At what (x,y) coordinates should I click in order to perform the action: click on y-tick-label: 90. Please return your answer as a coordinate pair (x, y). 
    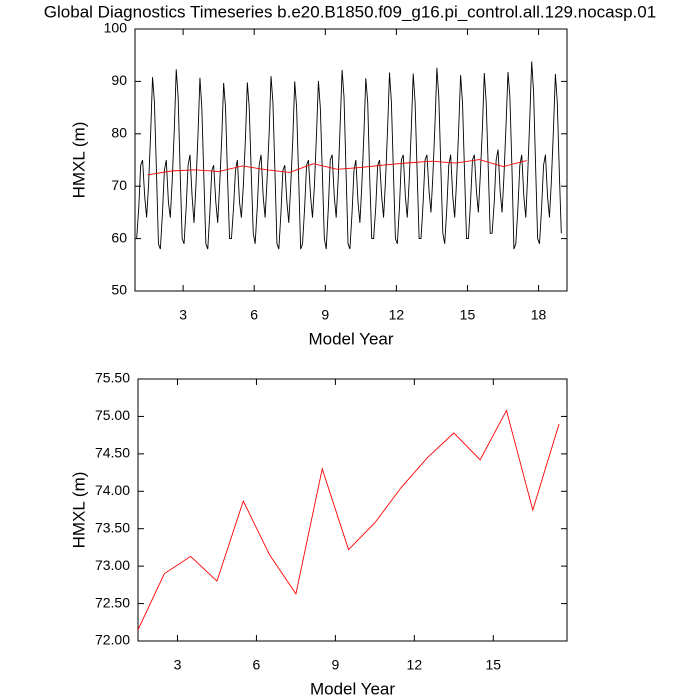
    Looking at the image, I should click on (119, 80).